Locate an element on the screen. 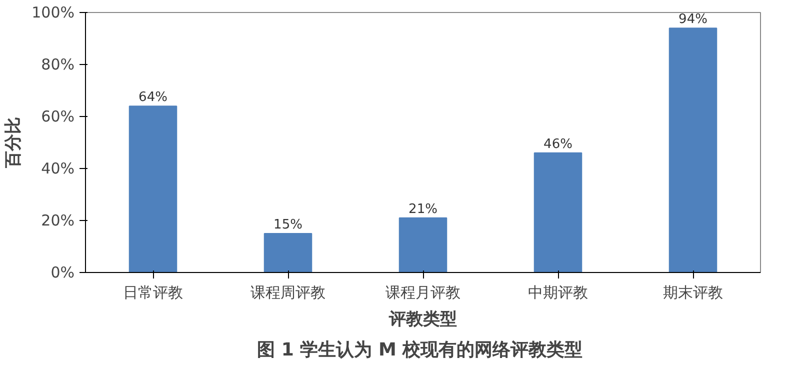 This screenshot has height=370, width=800. data-label: 94% is located at coordinates (693, 20).